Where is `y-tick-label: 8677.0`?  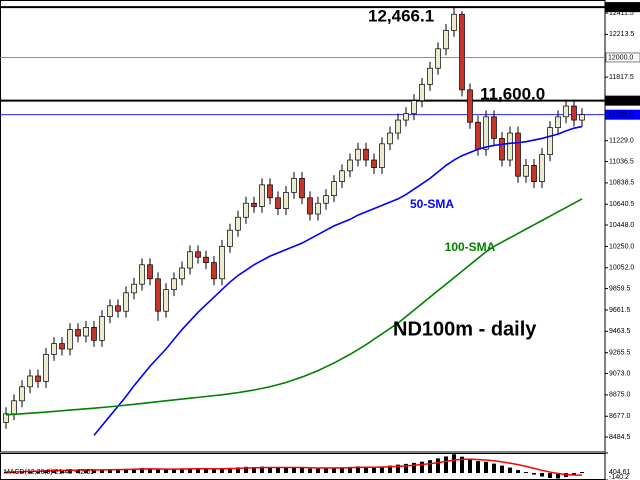 y-tick-label: 8677.0 is located at coordinates (620, 416).